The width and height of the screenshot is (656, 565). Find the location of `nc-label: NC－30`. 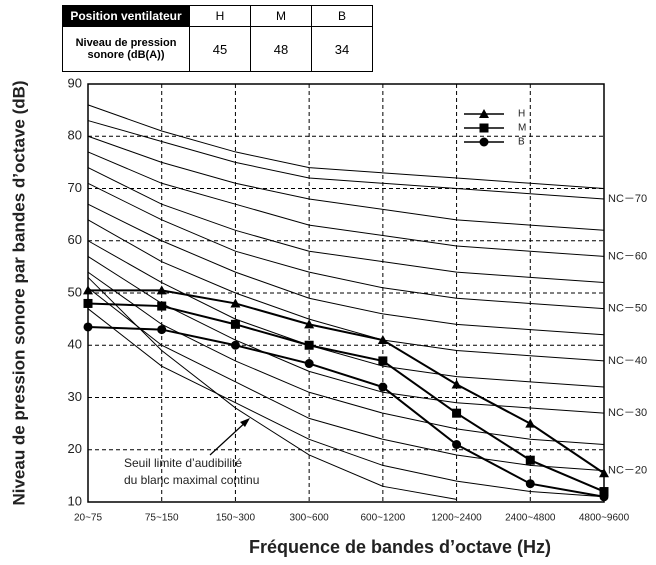

nc-label: NC－30 is located at coordinates (627, 413).